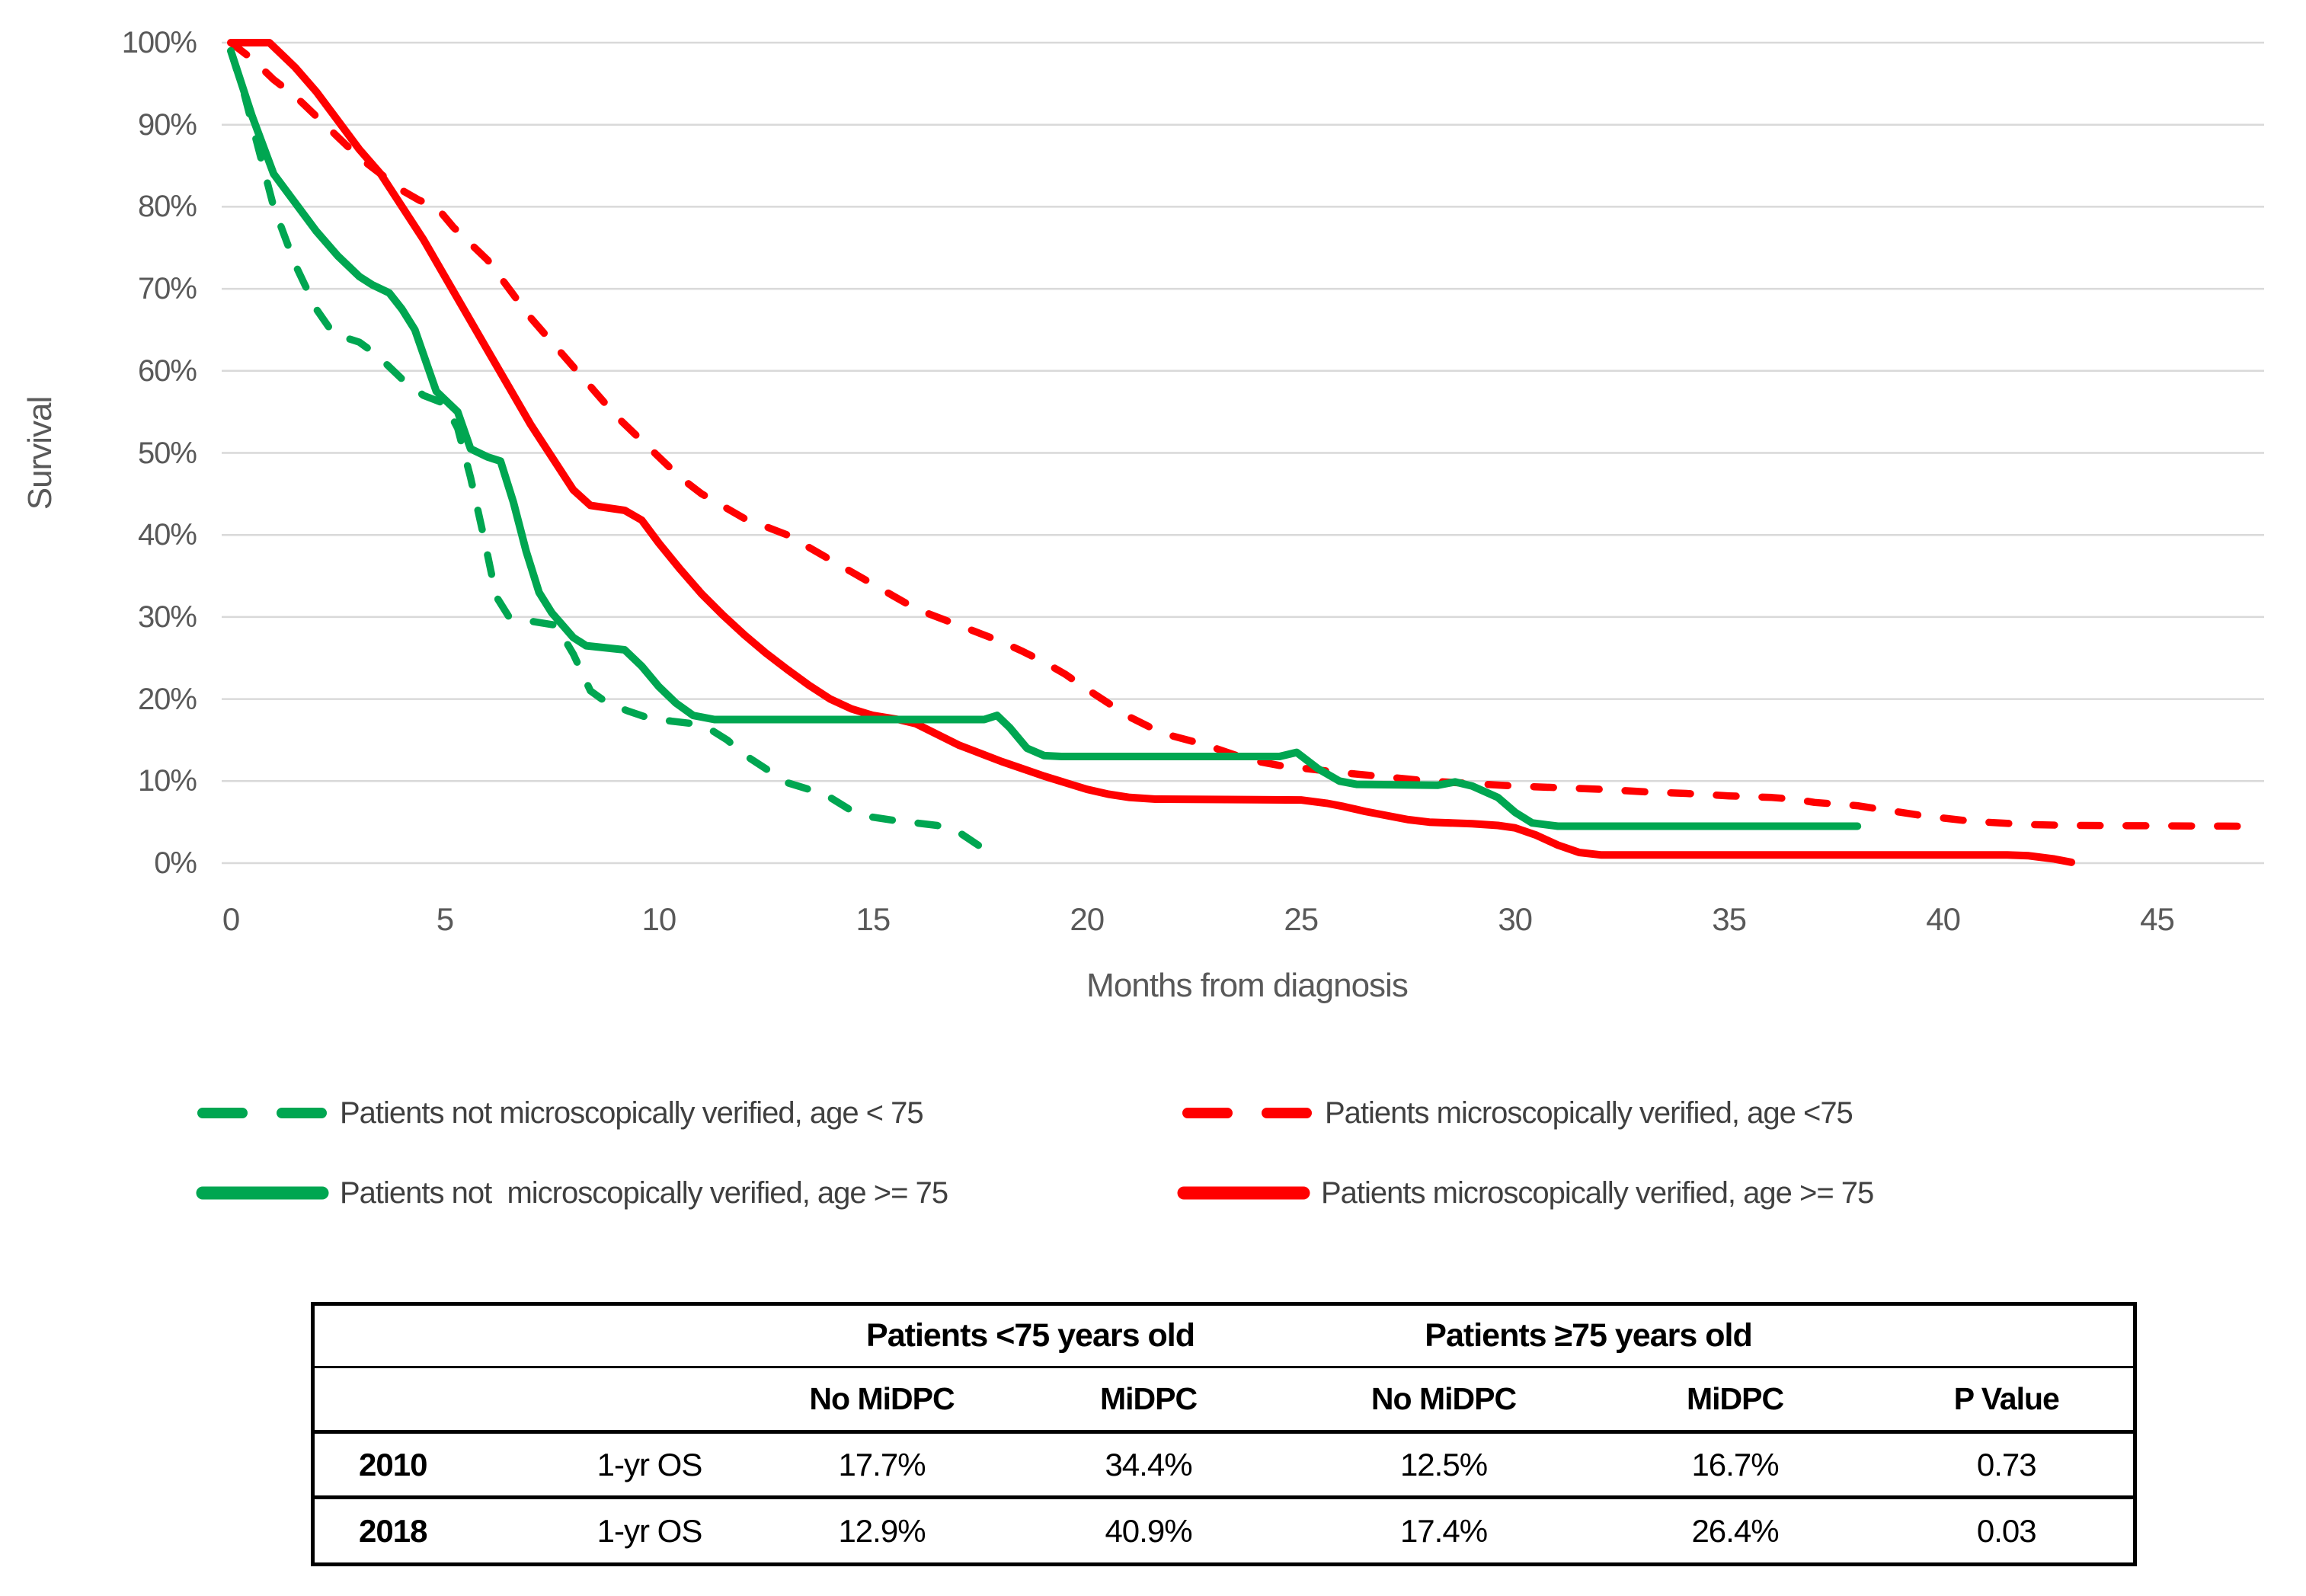 Image resolution: width=2306 pixels, height=1596 pixels. What do you see at coordinates (882, 1530) in the screenshot?
I see `table-value: 12.9%` at bounding box center [882, 1530].